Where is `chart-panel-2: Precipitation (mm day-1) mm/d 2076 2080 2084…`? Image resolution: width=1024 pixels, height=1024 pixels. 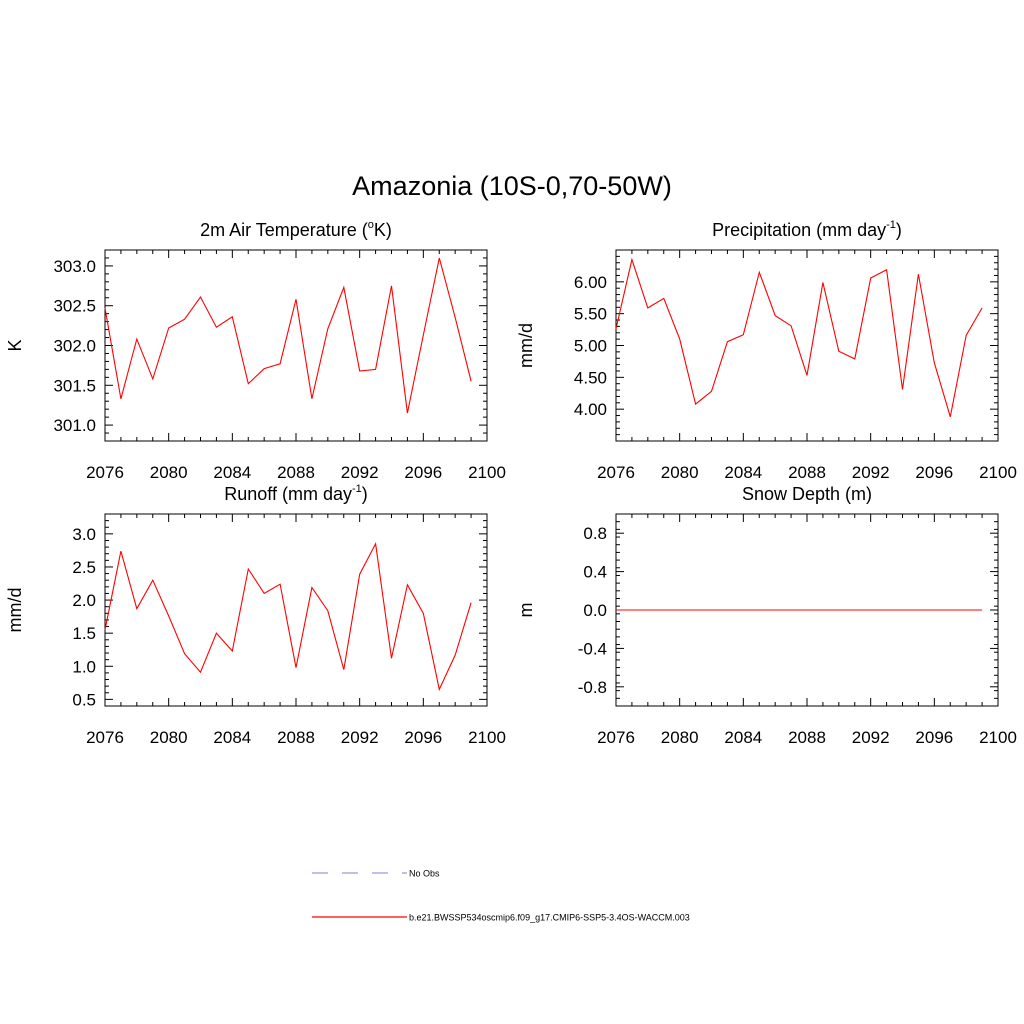 chart-panel-2: Precipitation (mm day-1) mm/d 2076 2080 2084… is located at coordinates (766, 350).